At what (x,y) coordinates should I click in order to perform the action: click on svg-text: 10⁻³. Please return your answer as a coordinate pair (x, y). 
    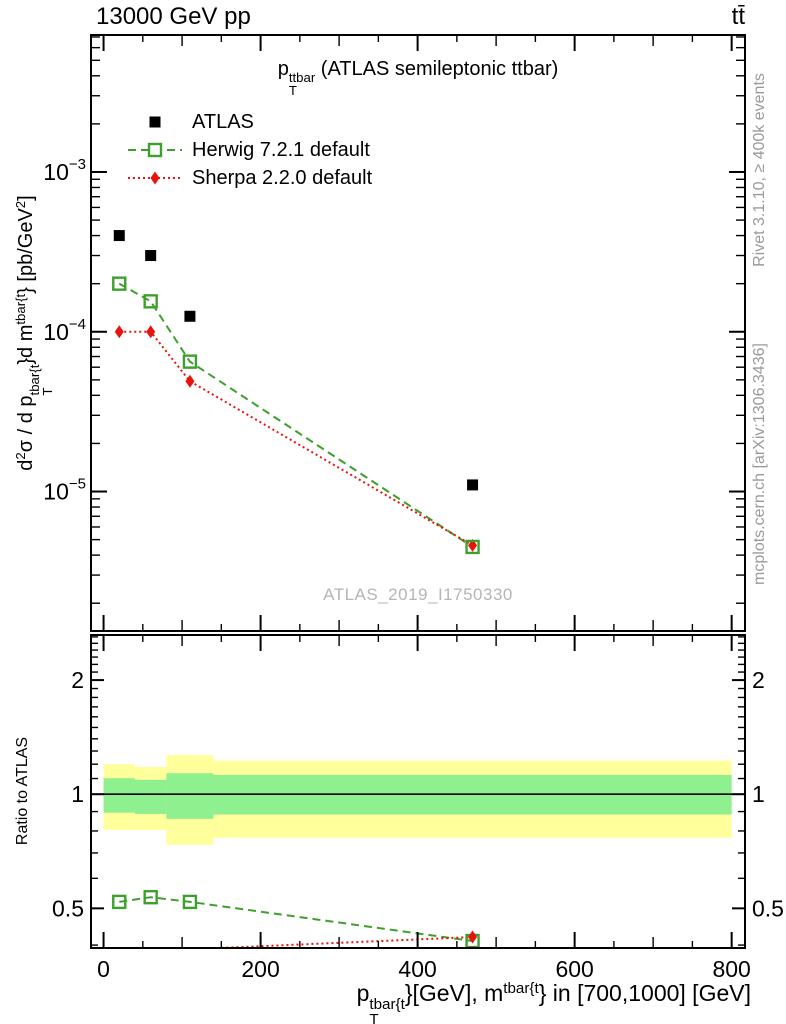
    Looking at the image, I should click on (64, 170).